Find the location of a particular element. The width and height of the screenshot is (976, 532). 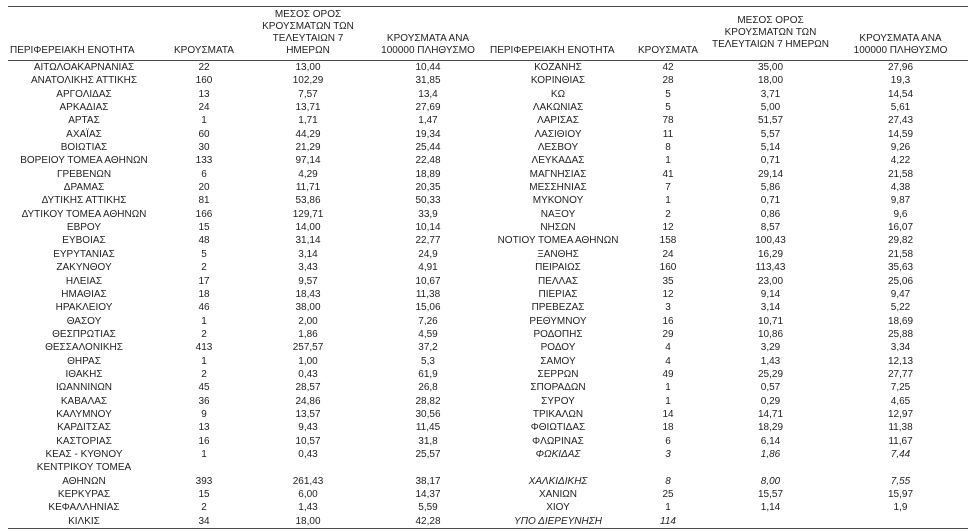

region-cell: ΚΑΛΥΜΝΟΥ is located at coordinates (84, 414).